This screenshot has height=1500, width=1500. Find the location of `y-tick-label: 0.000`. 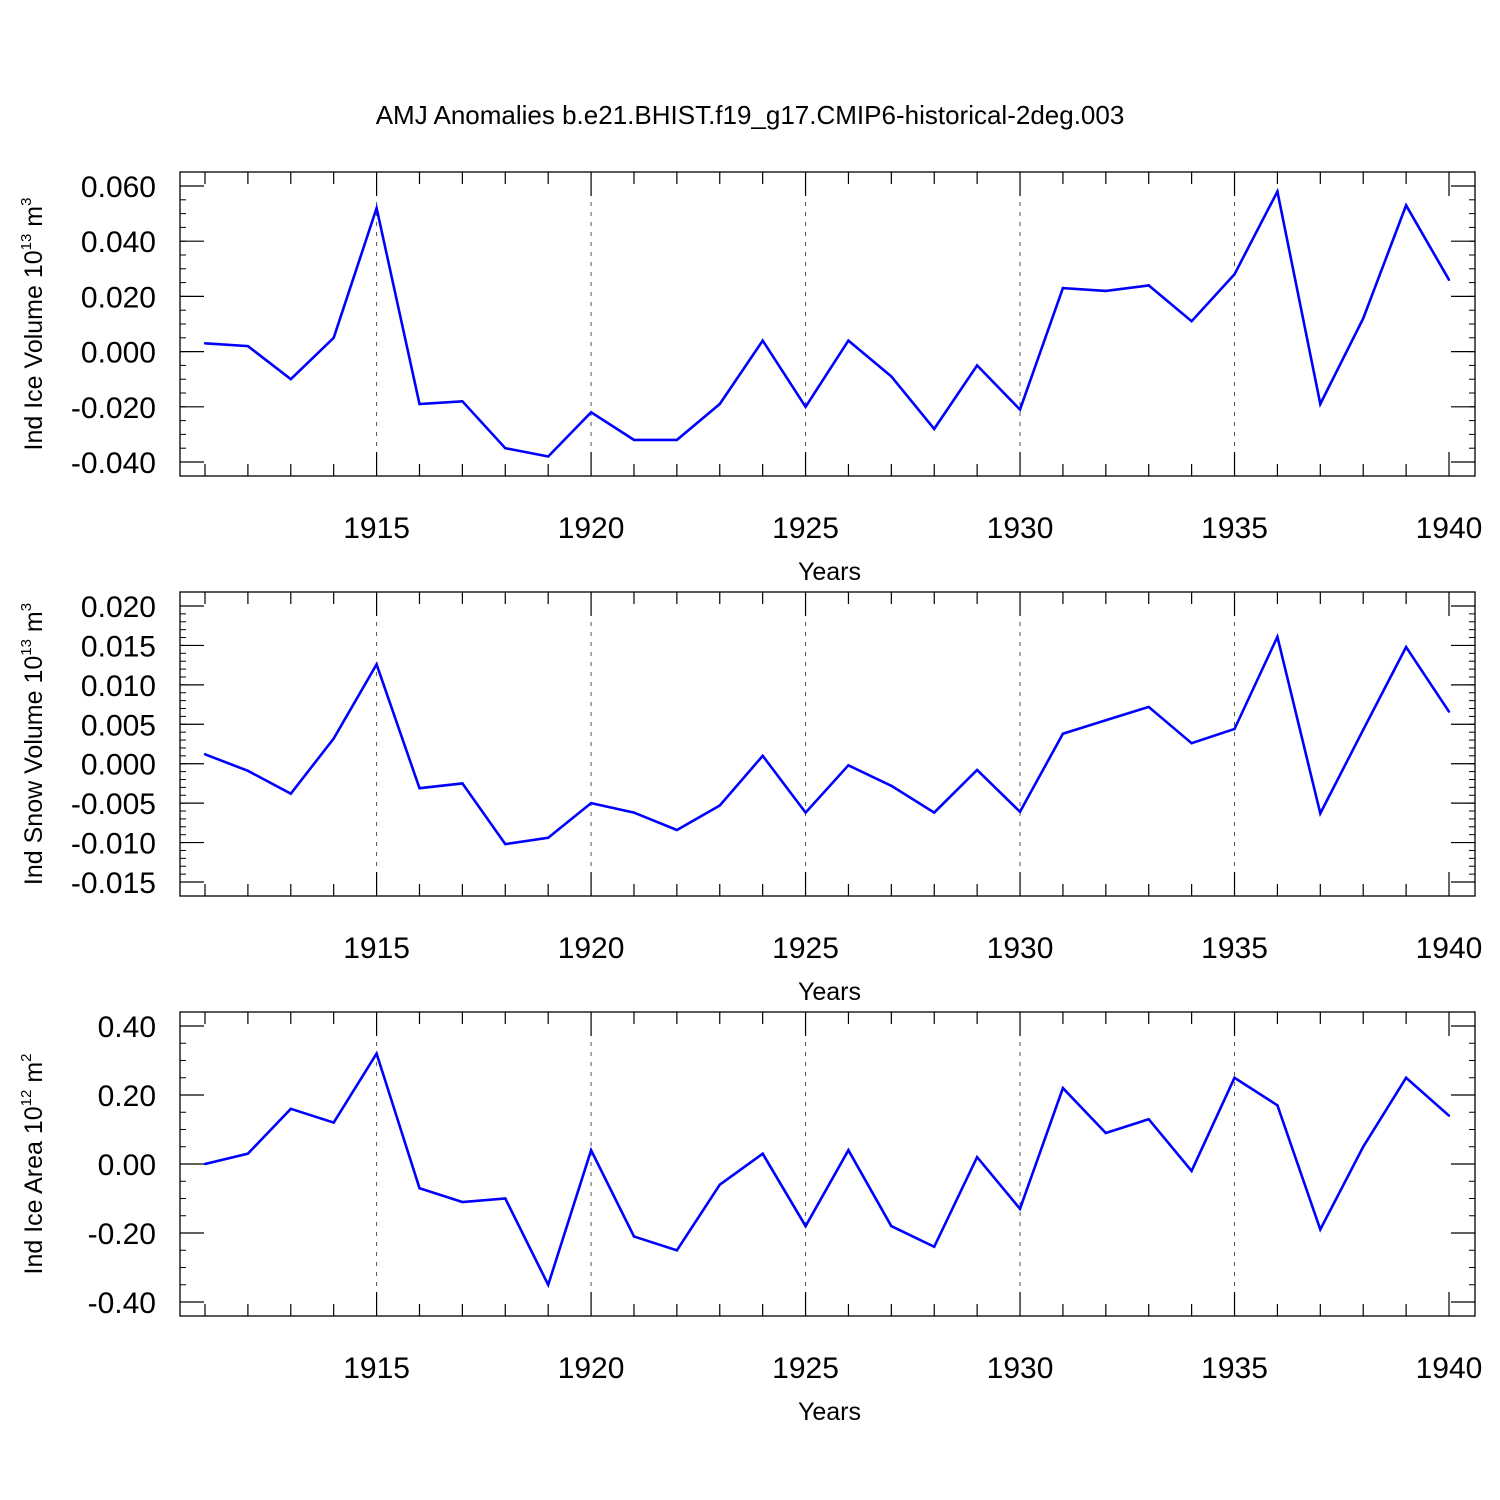

y-tick-label: 0.000 is located at coordinates (118, 765).